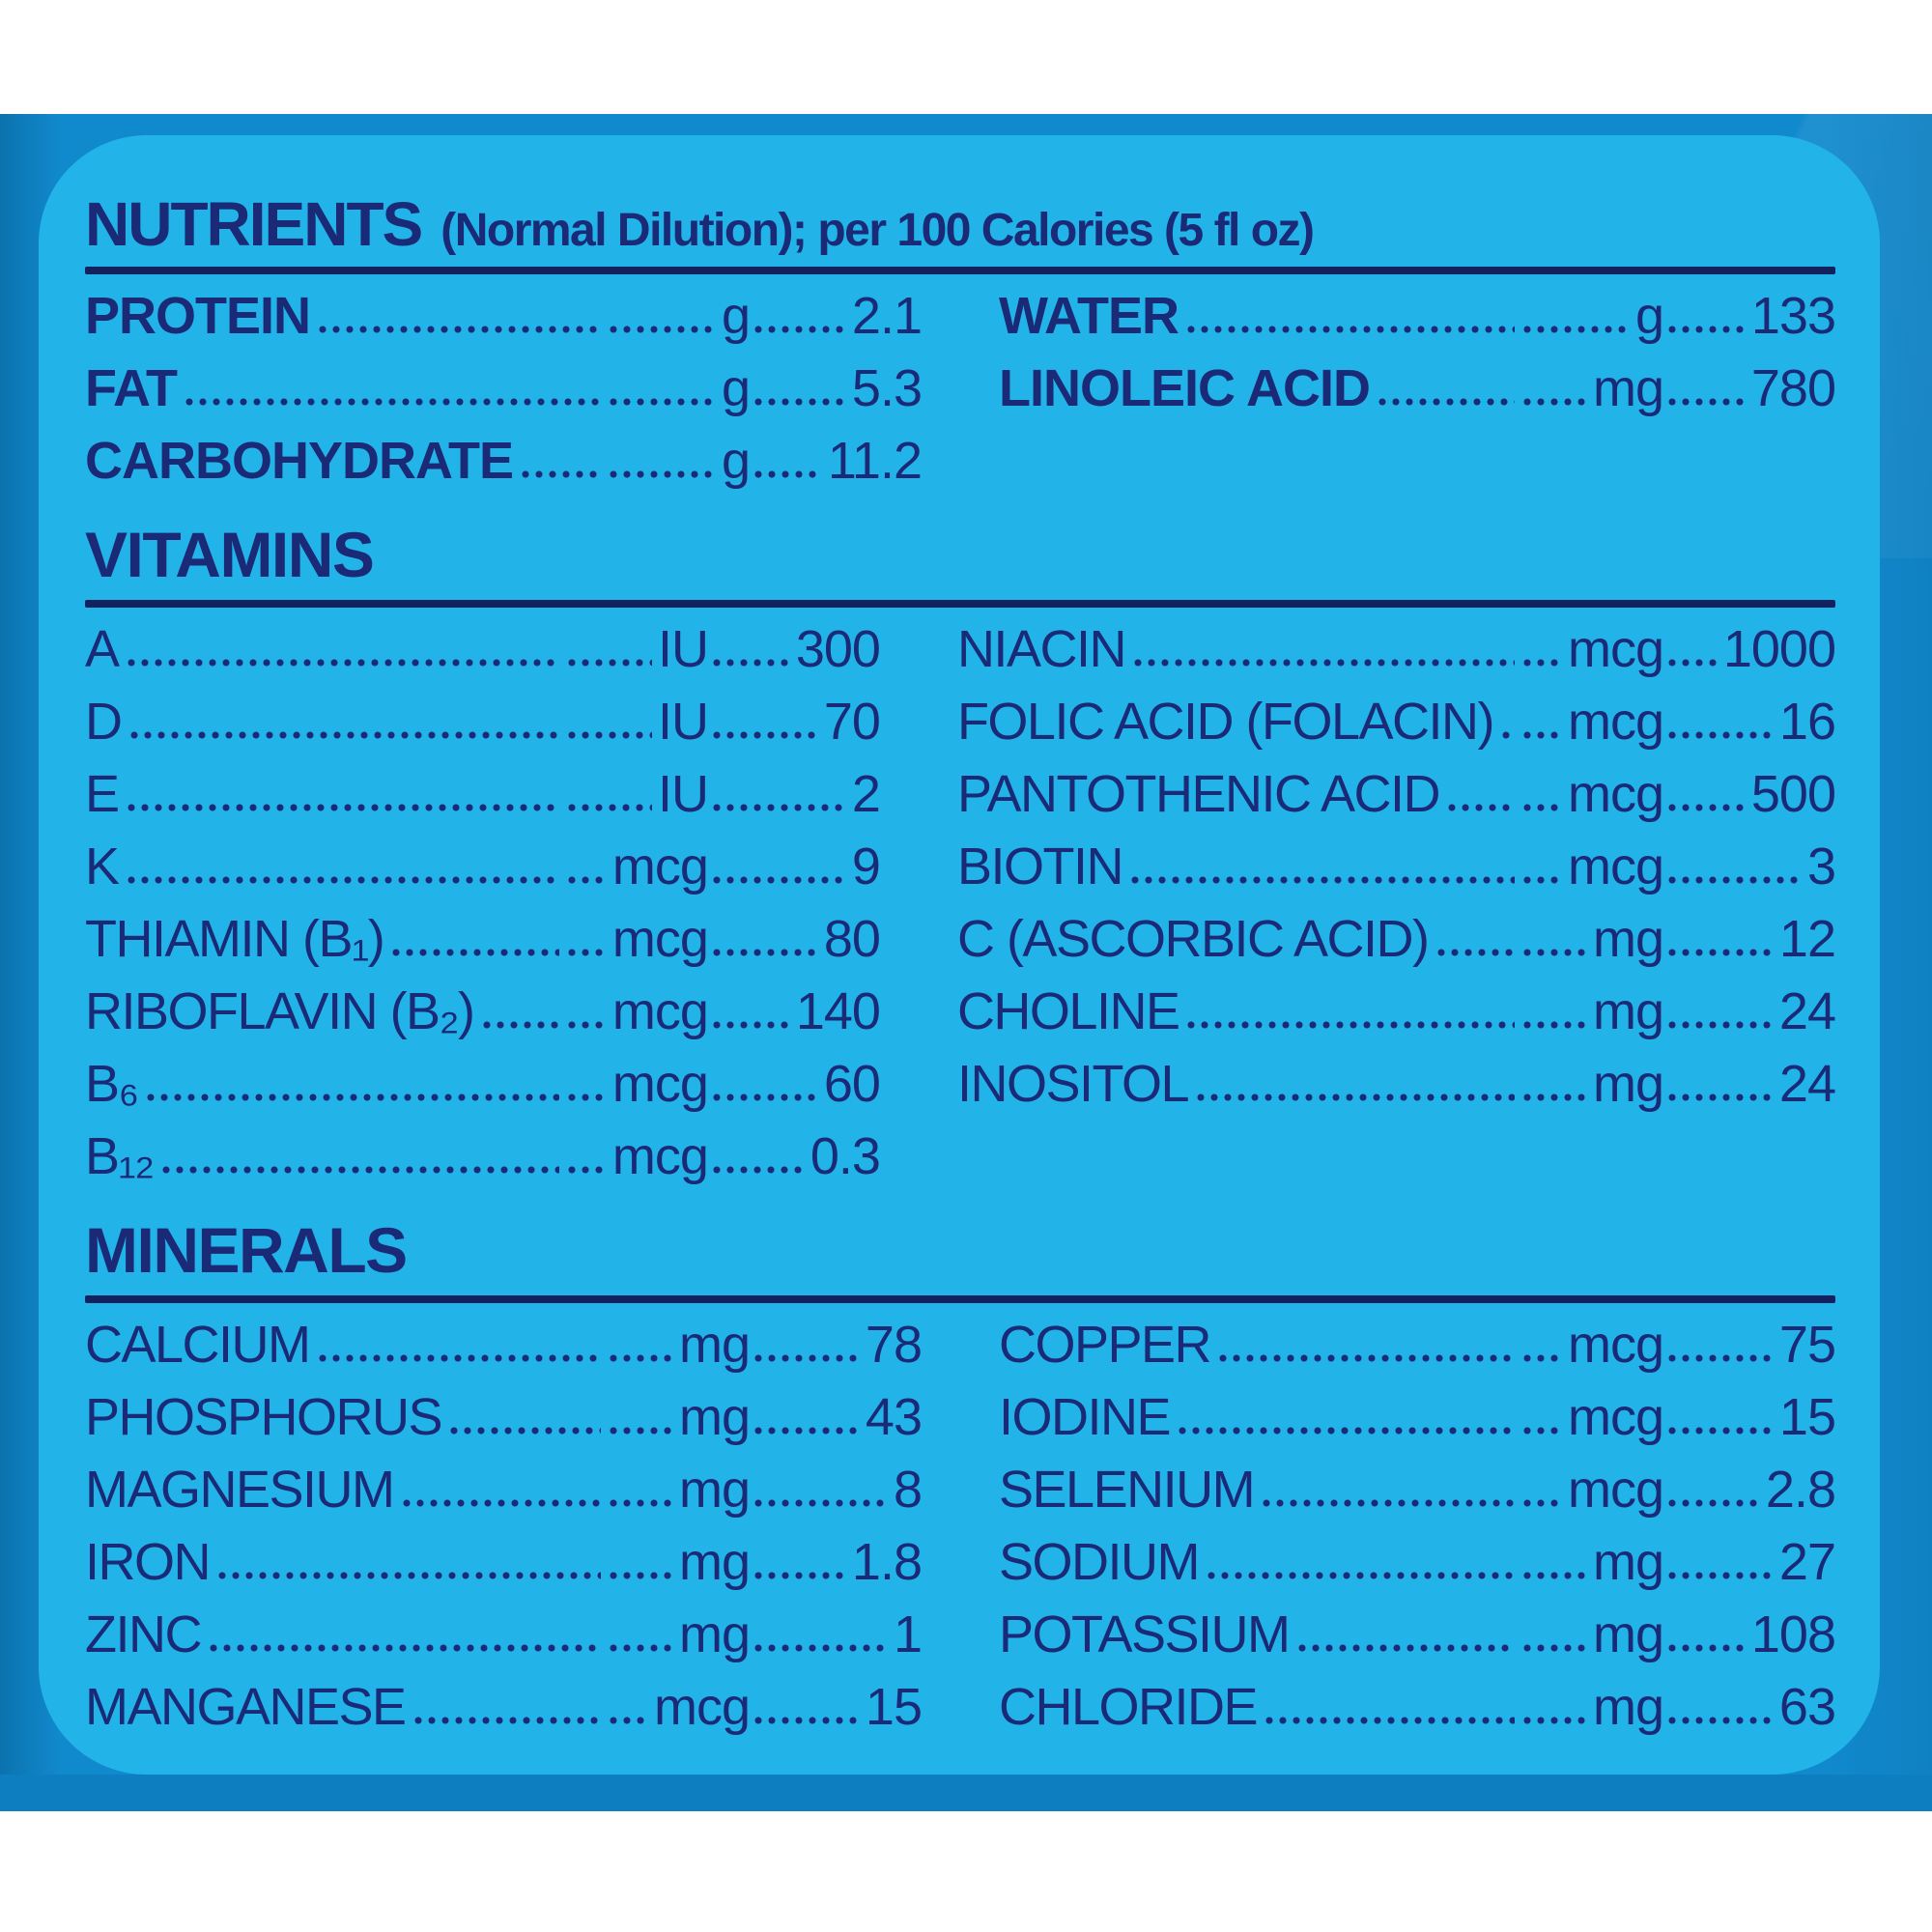 The width and height of the screenshot is (1932, 1932). I want to click on nutrient-column-right: WATER g 133 LINOLEIC ACID mg 780, so click(1417, 388).